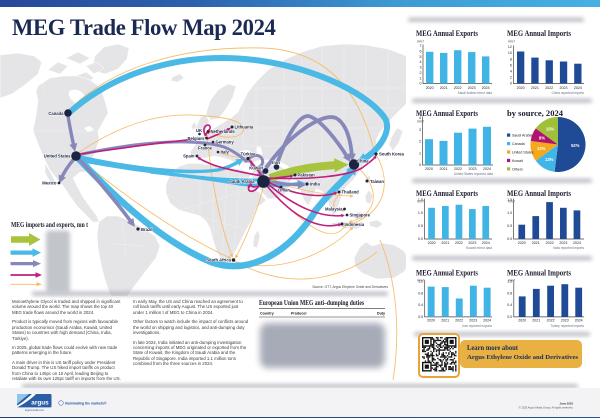 This screenshot has height=418, width=600. Describe the element at coordinates (146, 229) in the screenshot. I see `svg-text: Brazil` at that location.